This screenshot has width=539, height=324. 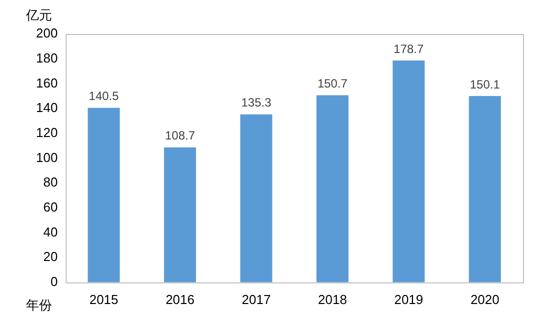 What do you see at coordinates (50, 182) in the screenshot?
I see `y-tick-label: 80` at bounding box center [50, 182].